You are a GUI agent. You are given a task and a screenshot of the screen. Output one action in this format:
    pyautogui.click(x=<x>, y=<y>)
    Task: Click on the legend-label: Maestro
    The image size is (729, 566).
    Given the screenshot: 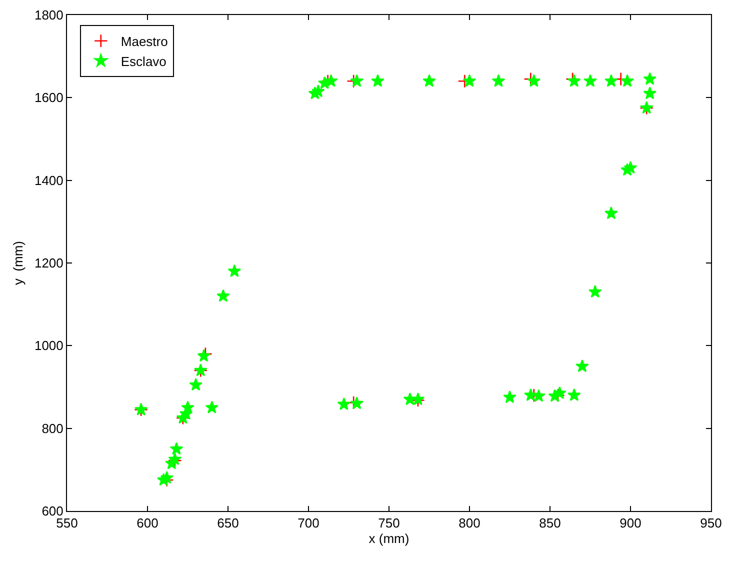 What is the action you would take?
    pyautogui.click(x=144, y=41)
    